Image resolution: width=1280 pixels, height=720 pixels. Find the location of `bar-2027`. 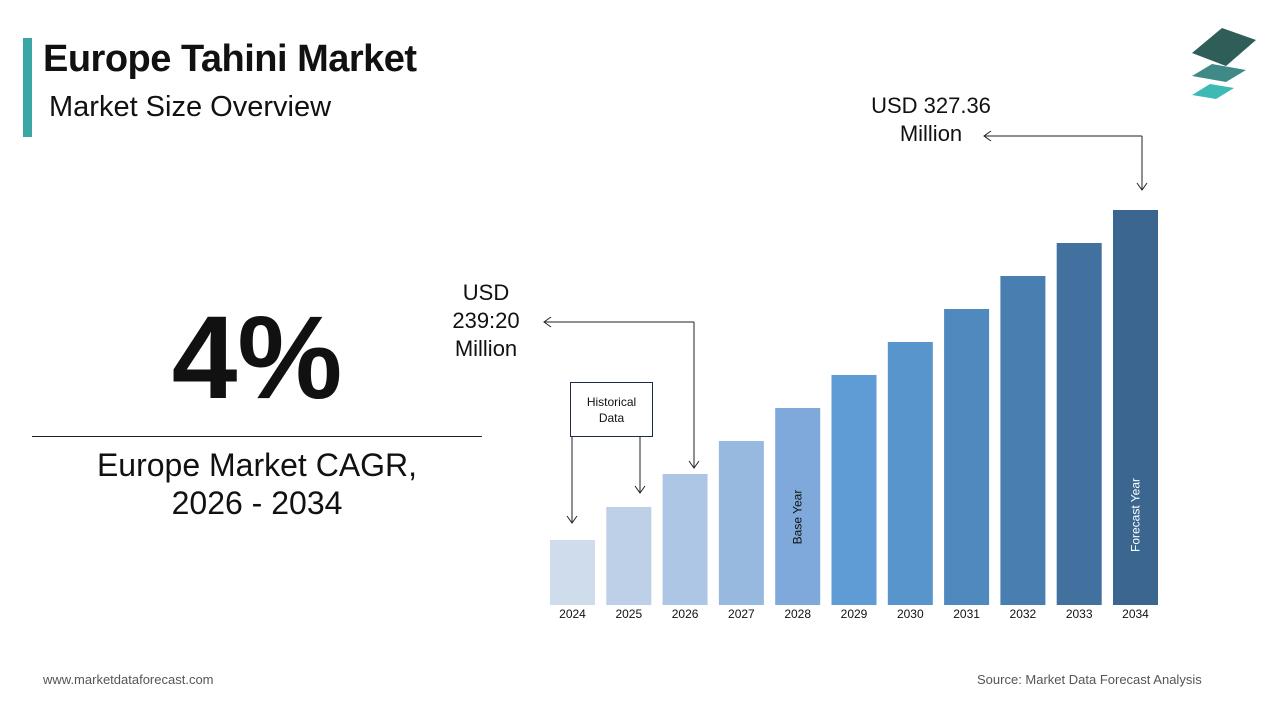

bar-2027 is located at coordinates (741, 523).